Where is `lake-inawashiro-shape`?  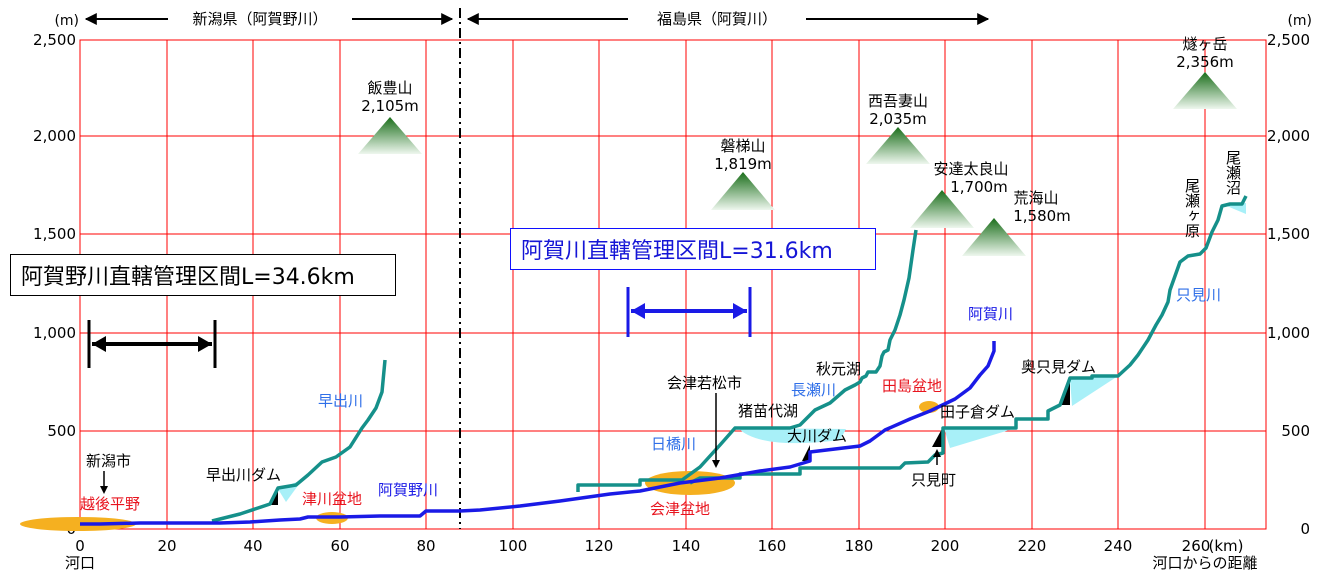 lake-inawashiro-shape is located at coordinates (792, 436).